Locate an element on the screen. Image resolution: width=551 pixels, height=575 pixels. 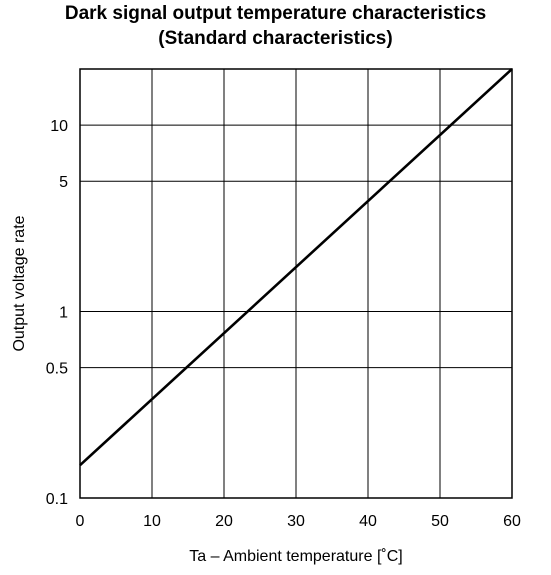
x-axis-label: Ta – Ambient temperature [˚C] is located at coordinates (295, 556).